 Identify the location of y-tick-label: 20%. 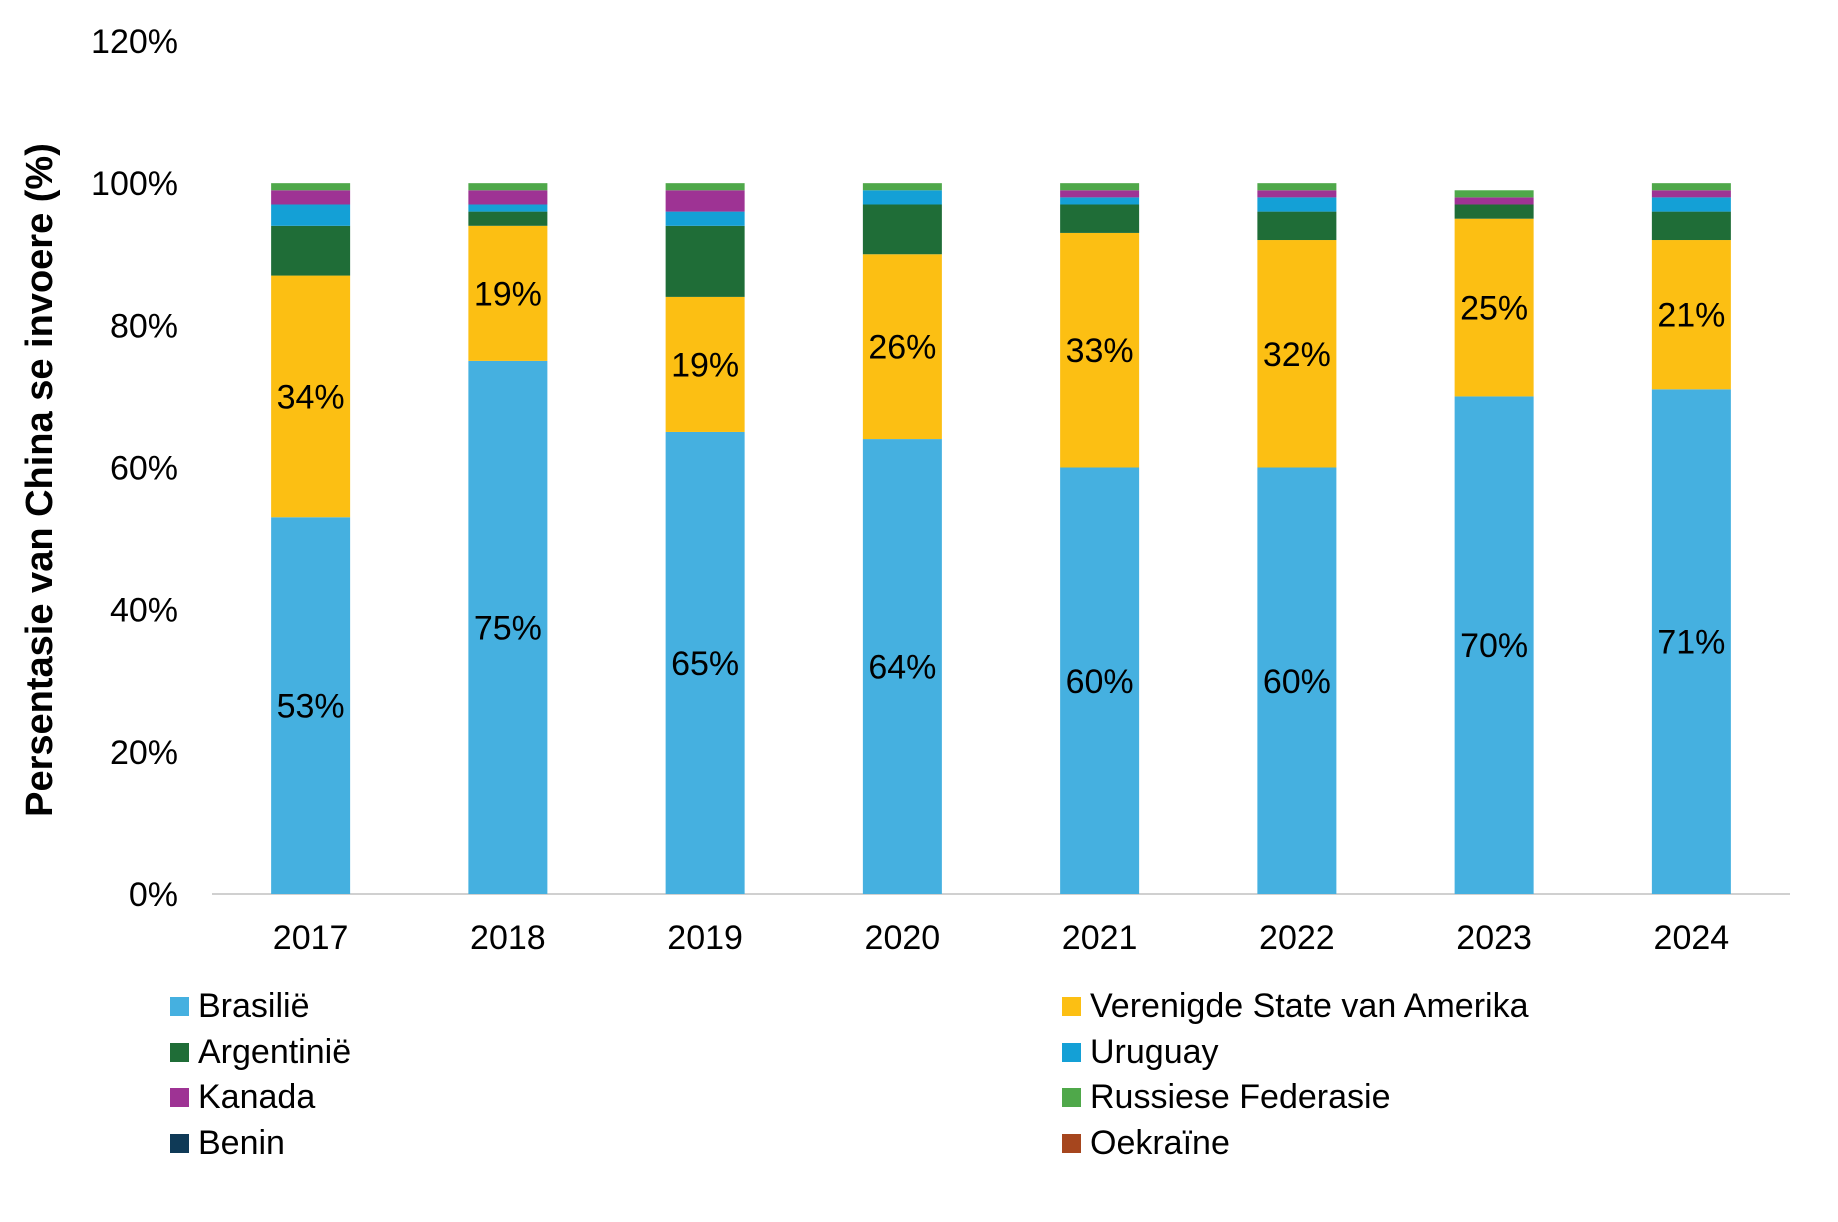
(144, 753).